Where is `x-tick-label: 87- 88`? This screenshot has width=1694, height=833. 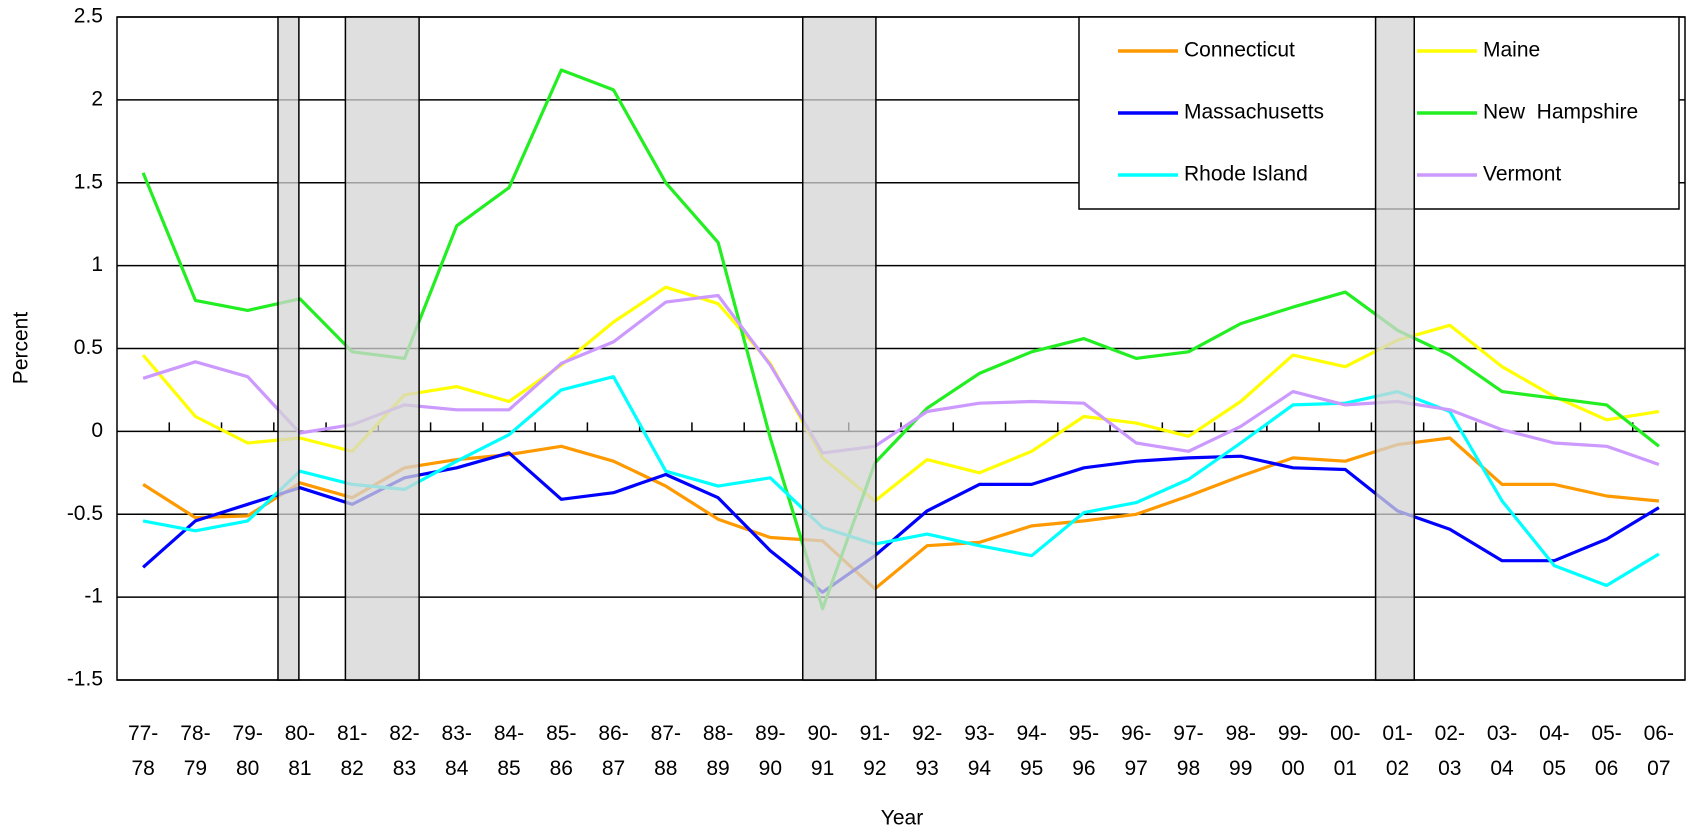
x-tick-label: 87- 88 is located at coordinates (665, 751).